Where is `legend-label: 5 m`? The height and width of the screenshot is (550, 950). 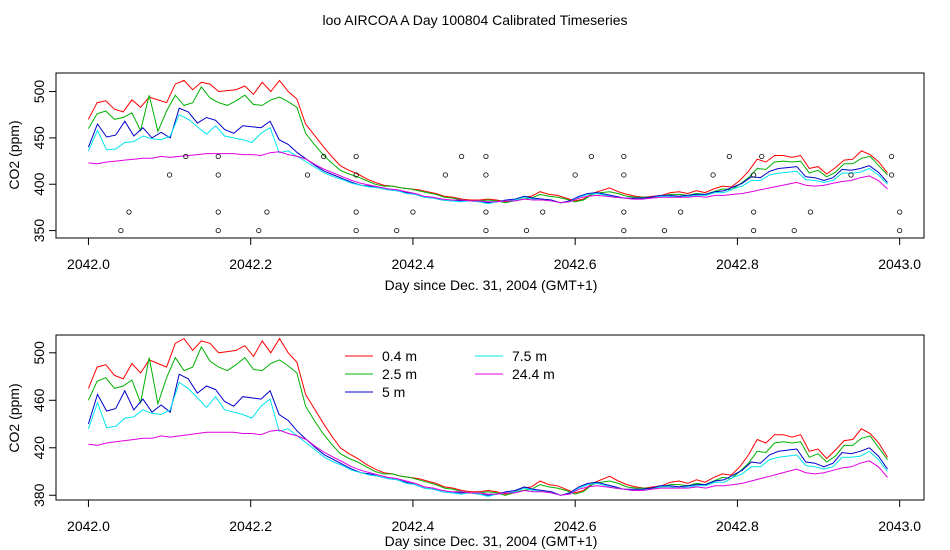
legend-label: 5 m is located at coordinates (393, 392).